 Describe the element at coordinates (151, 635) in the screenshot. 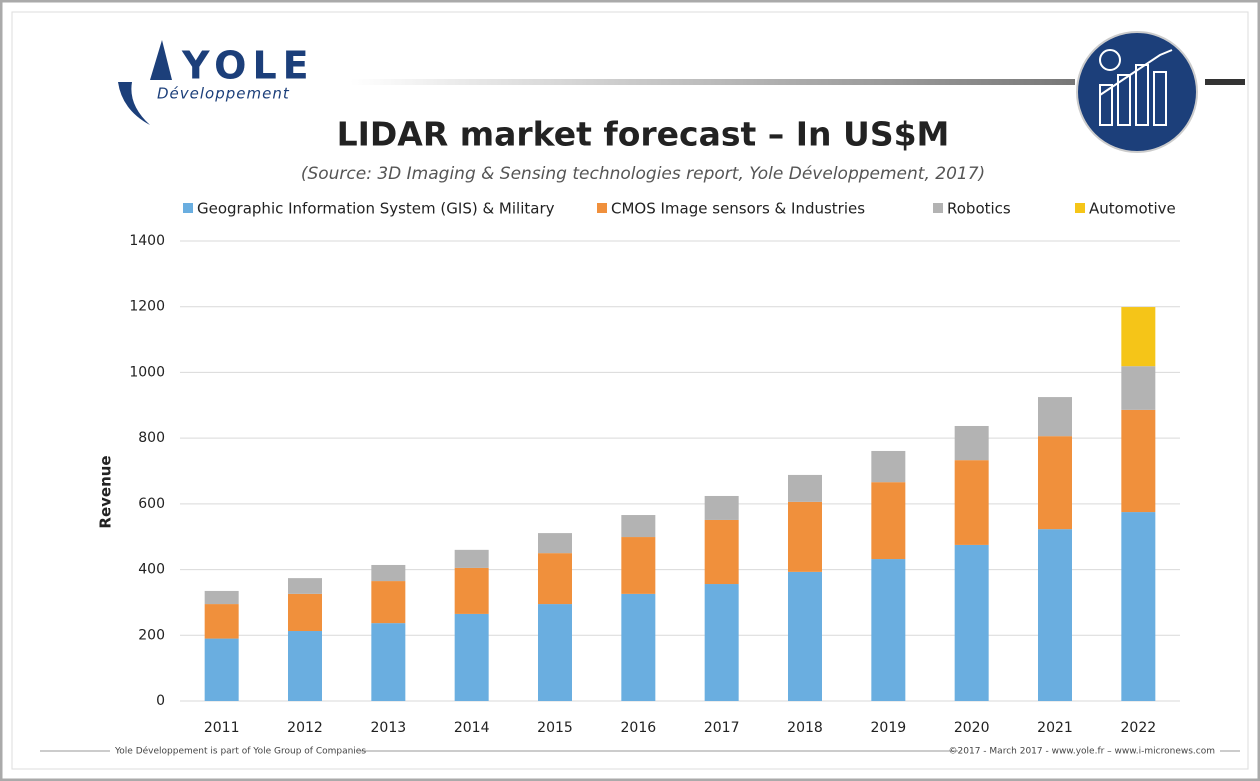

I see `y-tick-label: 200` at that location.